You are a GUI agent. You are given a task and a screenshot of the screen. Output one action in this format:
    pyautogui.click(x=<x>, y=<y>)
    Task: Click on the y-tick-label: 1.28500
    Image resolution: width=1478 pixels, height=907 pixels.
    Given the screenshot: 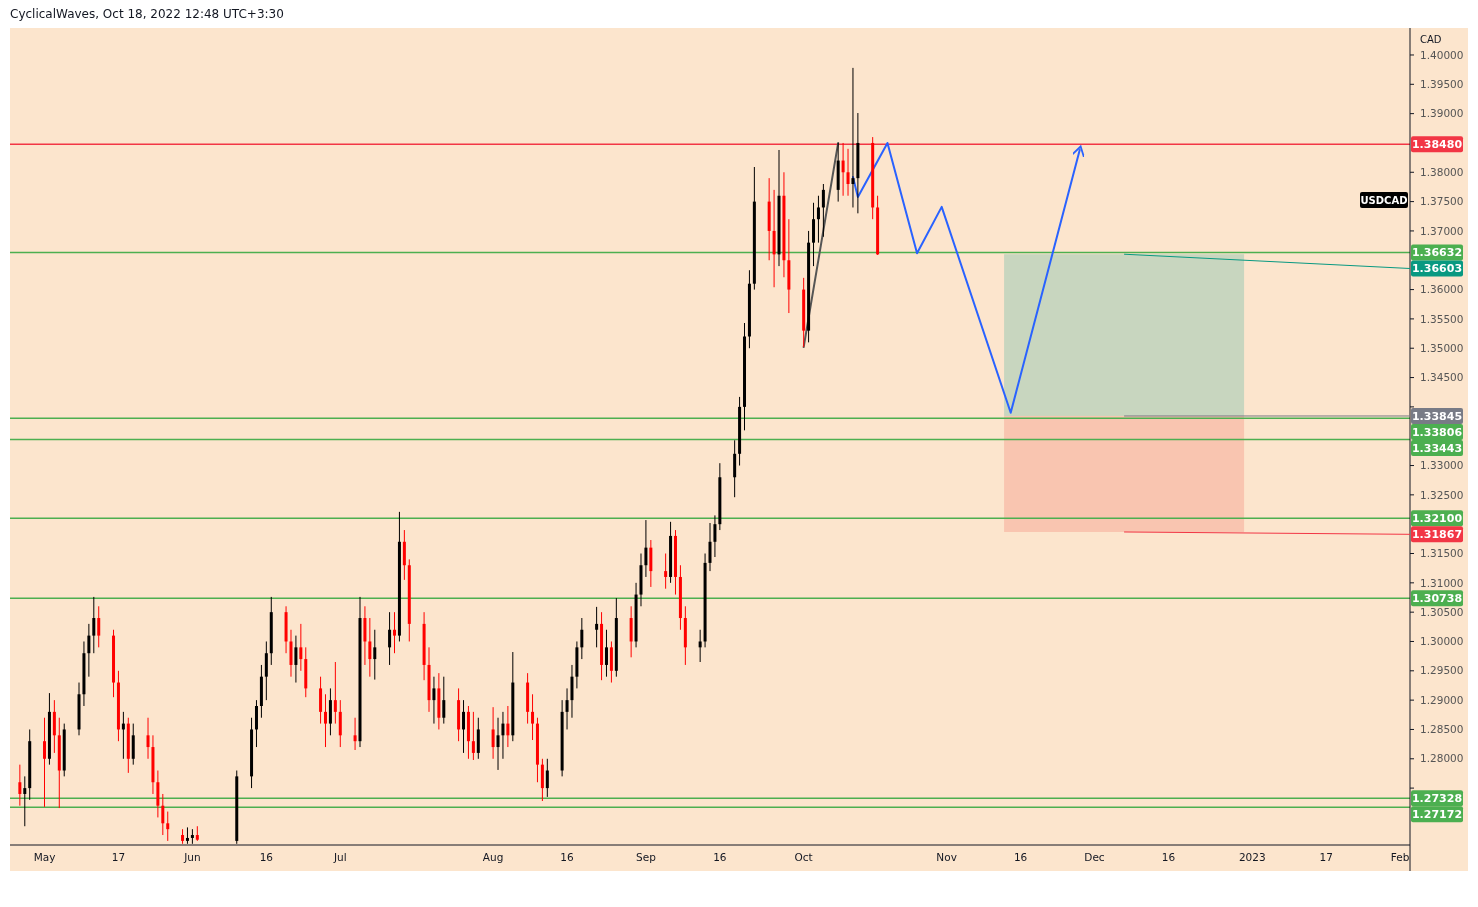 What is the action you would take?
    pyautogui.click(x=1442, y=729)
    